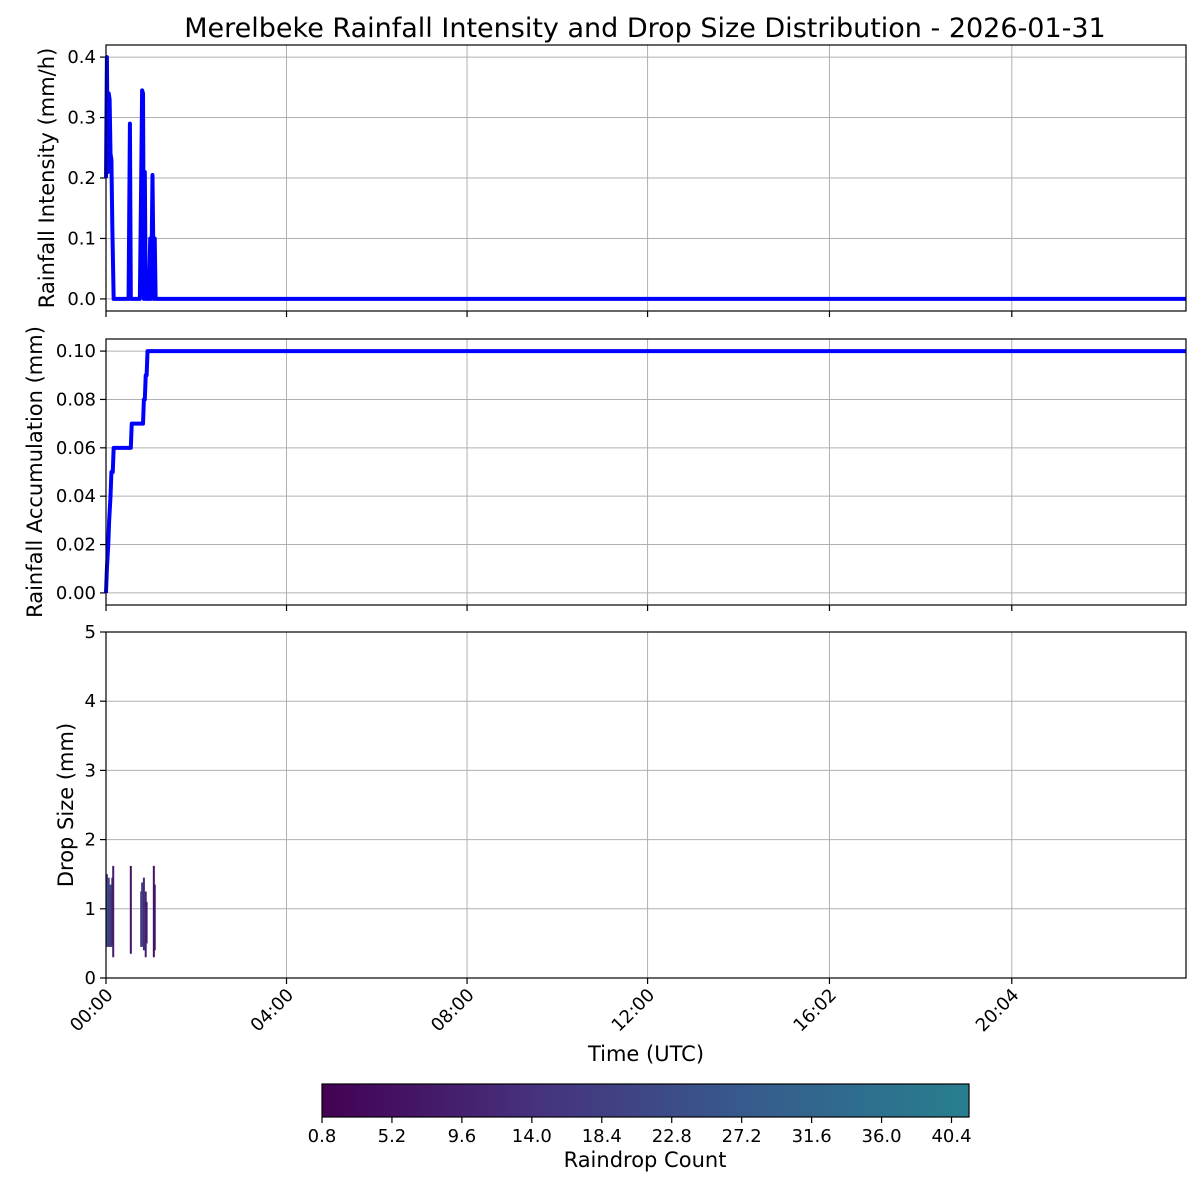 Image resolution: width=1200 pixels, height=1200 pixels. Describe the element at coordinates (812, 1136) in the screenshot. I see `colorbar-tick-label: 31.6` at that location.